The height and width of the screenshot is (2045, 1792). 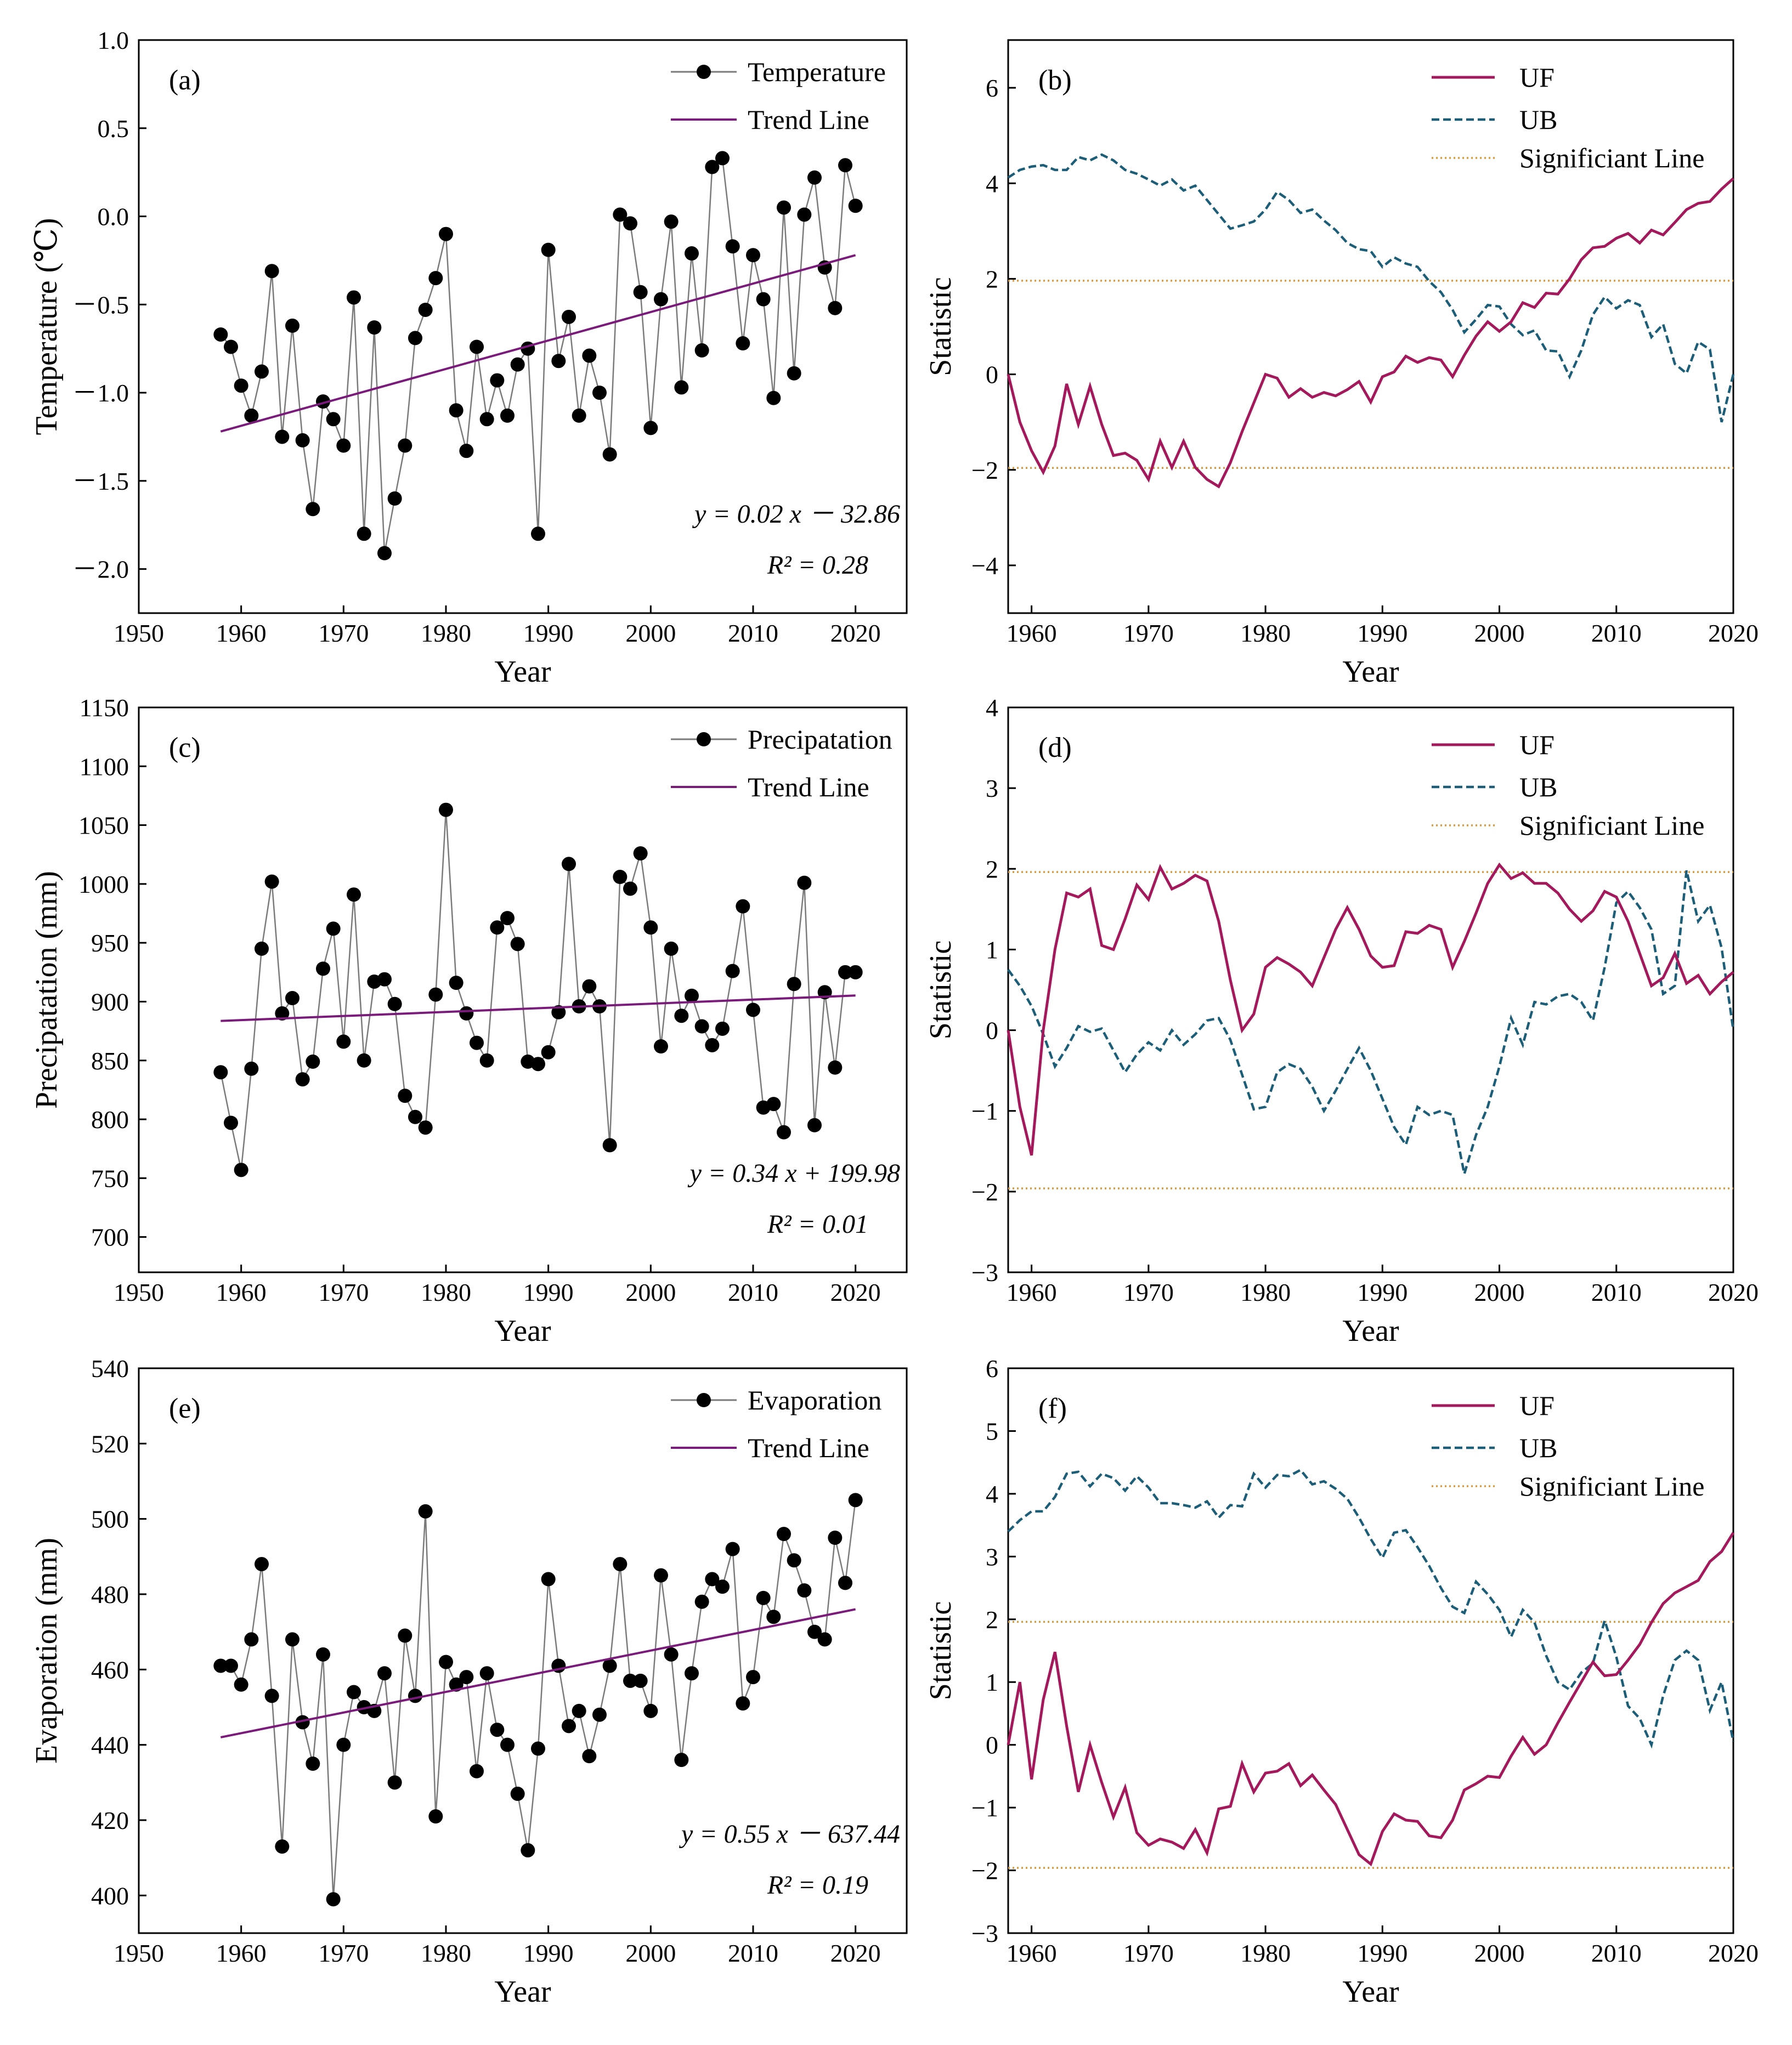 What do you see at coordinates (984, 1192) in the screenshot?
I see `y-tick-label: −2` at bounding box center [984, 1192].